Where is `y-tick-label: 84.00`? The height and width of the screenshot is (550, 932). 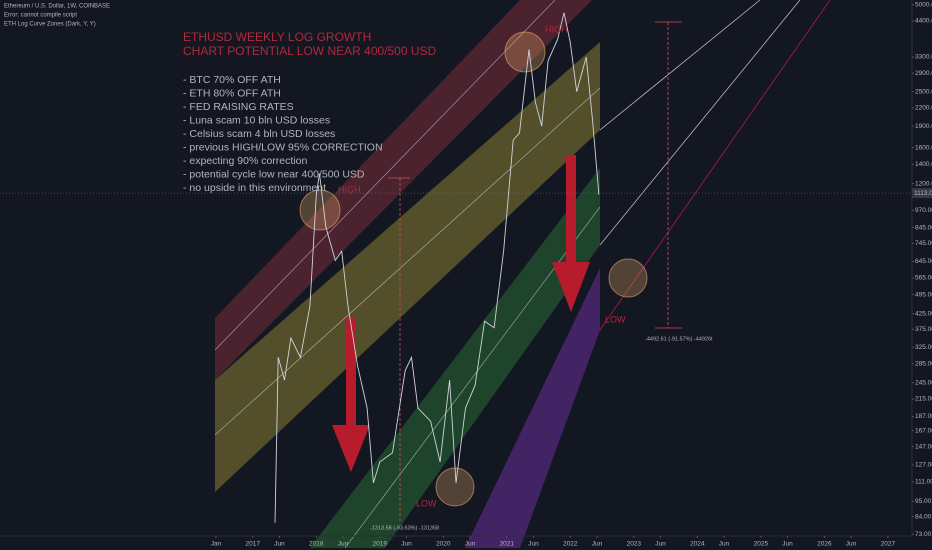 y-tick-label: 84.00 is located at coordinates (923, 516).